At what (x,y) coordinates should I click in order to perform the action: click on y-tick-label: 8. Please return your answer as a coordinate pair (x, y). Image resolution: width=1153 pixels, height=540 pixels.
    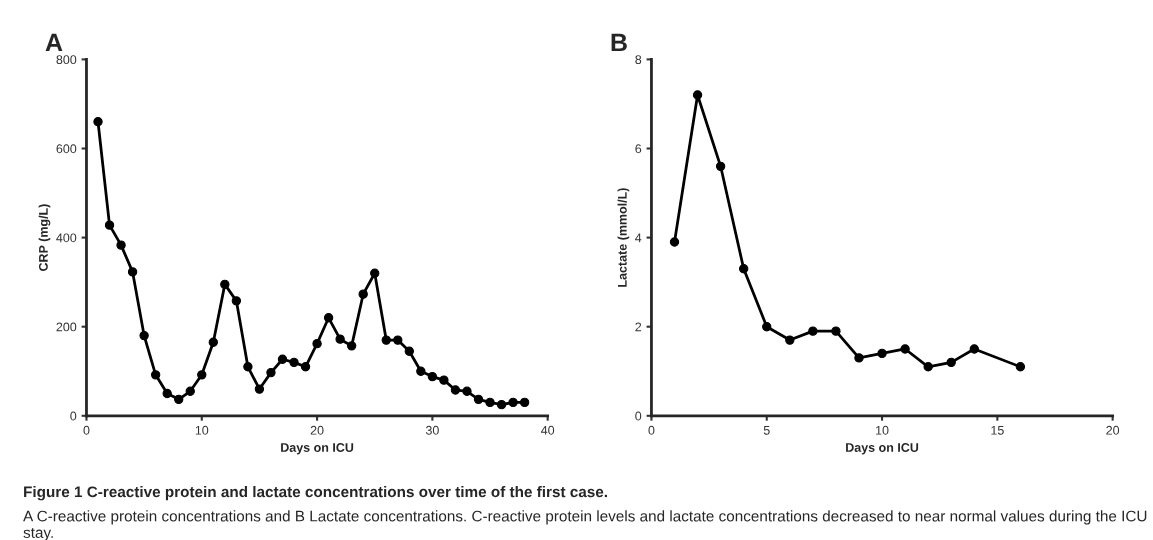
    Looking at the image, I should click on (638, 60).